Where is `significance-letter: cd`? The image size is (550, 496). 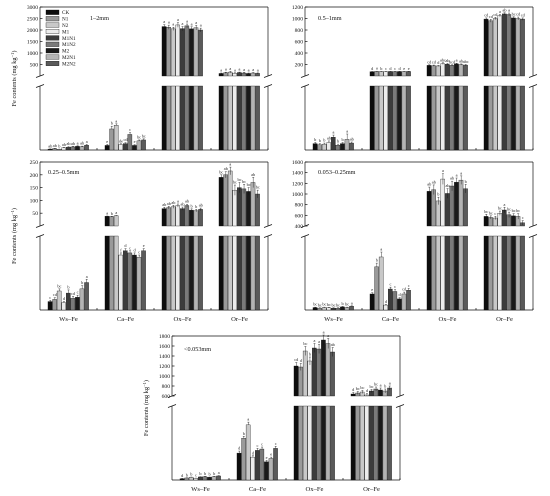
significance-letter: cd is located at coordinates (491, 16).